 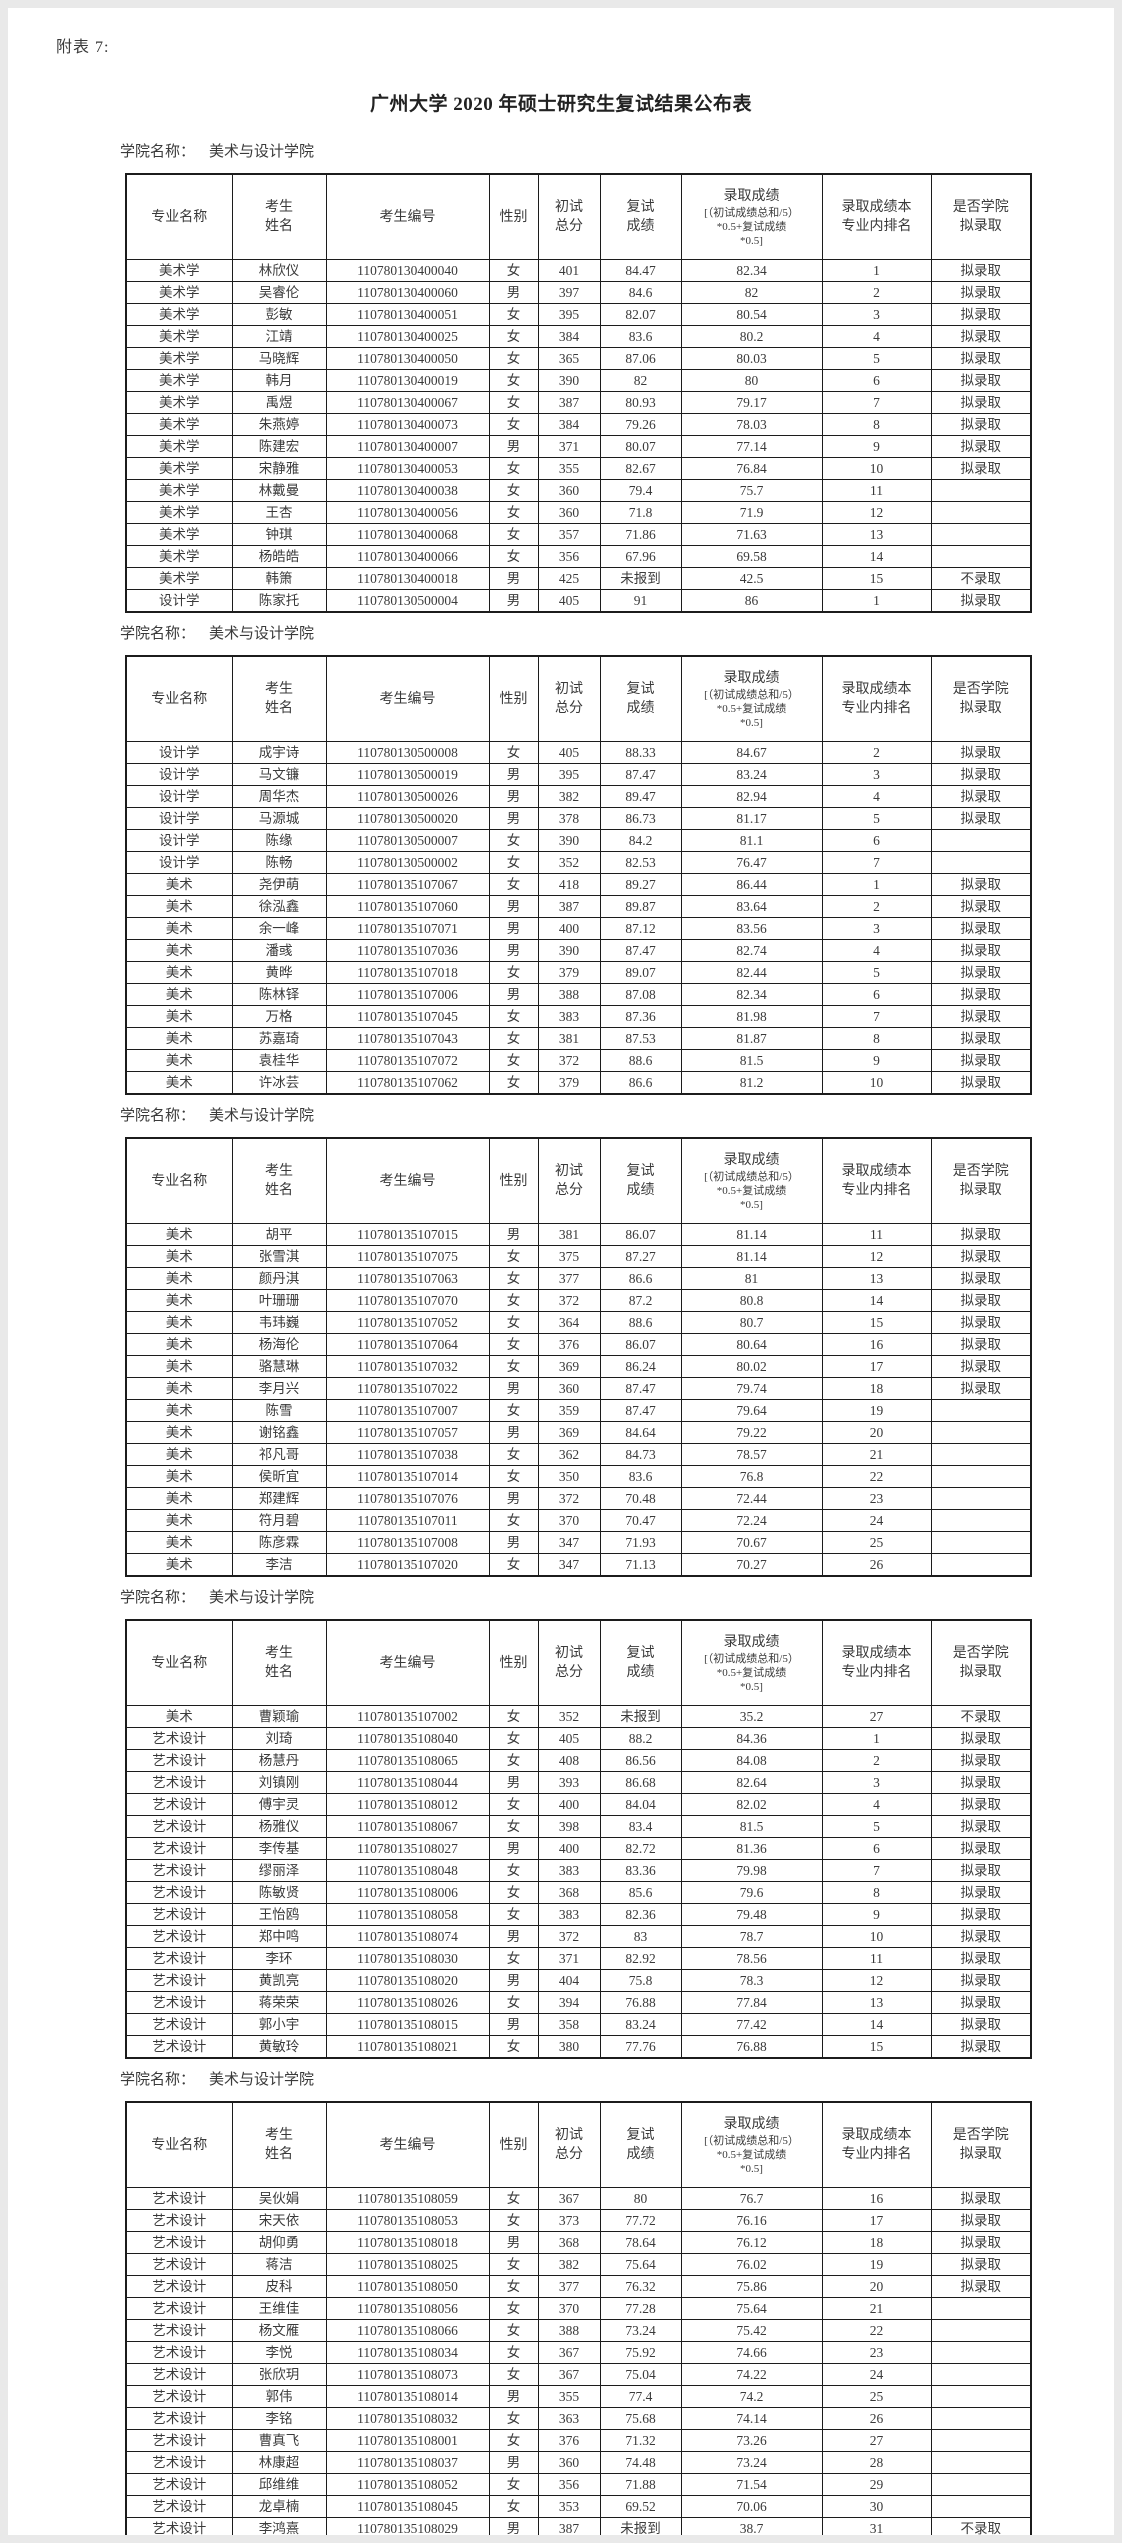 I want to click on cell-retest-score: 86.6, so click(x=640, y=1083).